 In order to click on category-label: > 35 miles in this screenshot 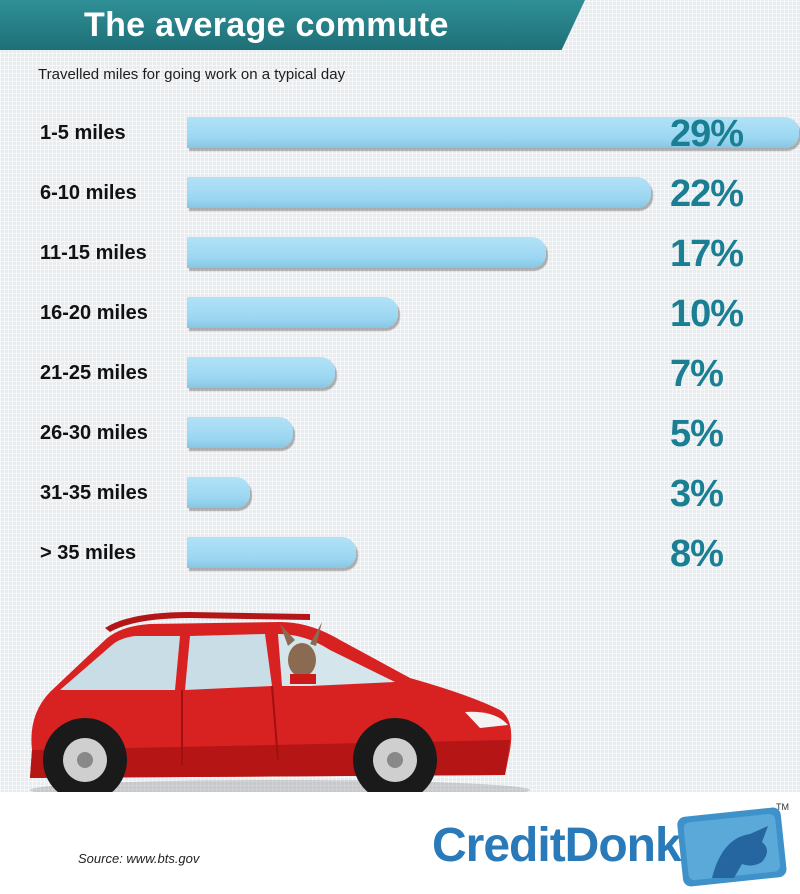, I will do `click(88, 553)`.